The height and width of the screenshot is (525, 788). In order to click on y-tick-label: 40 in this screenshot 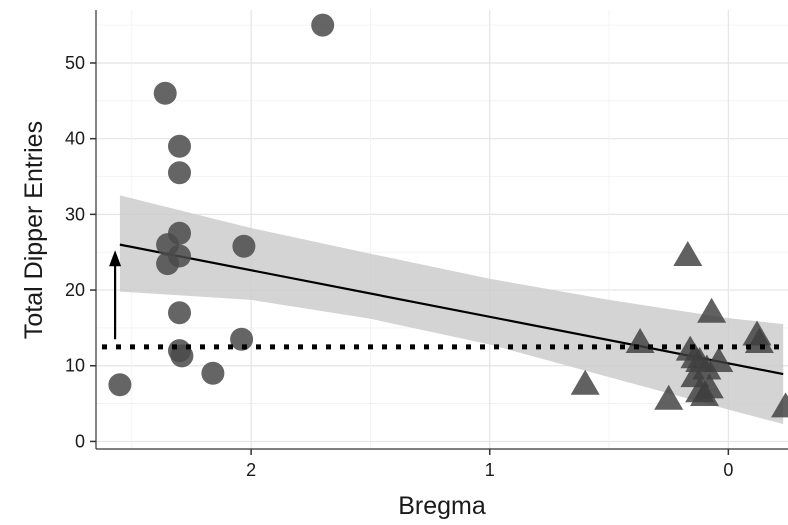, I will do `click(75, 139)`.